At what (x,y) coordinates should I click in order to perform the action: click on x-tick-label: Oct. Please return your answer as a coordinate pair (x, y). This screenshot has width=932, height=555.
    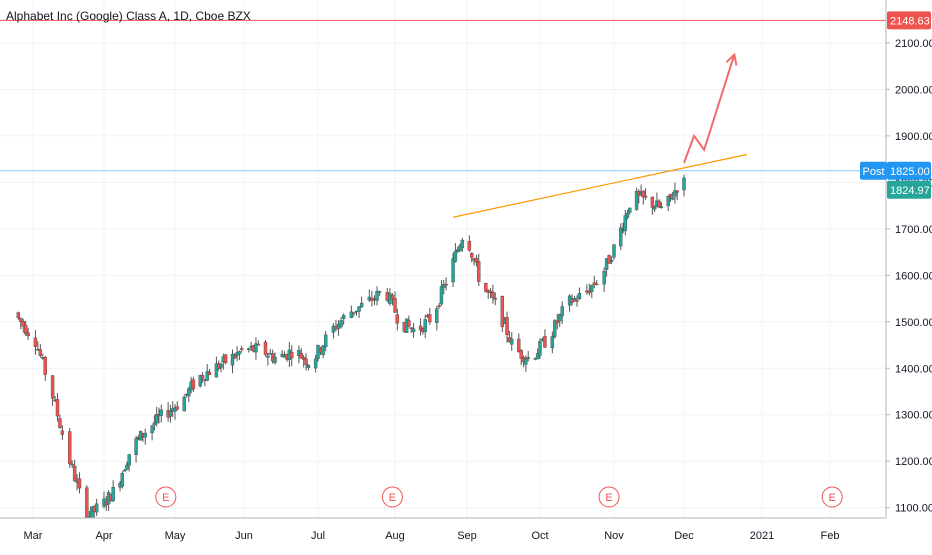
    Looking at the image, I should click on (539, 536).